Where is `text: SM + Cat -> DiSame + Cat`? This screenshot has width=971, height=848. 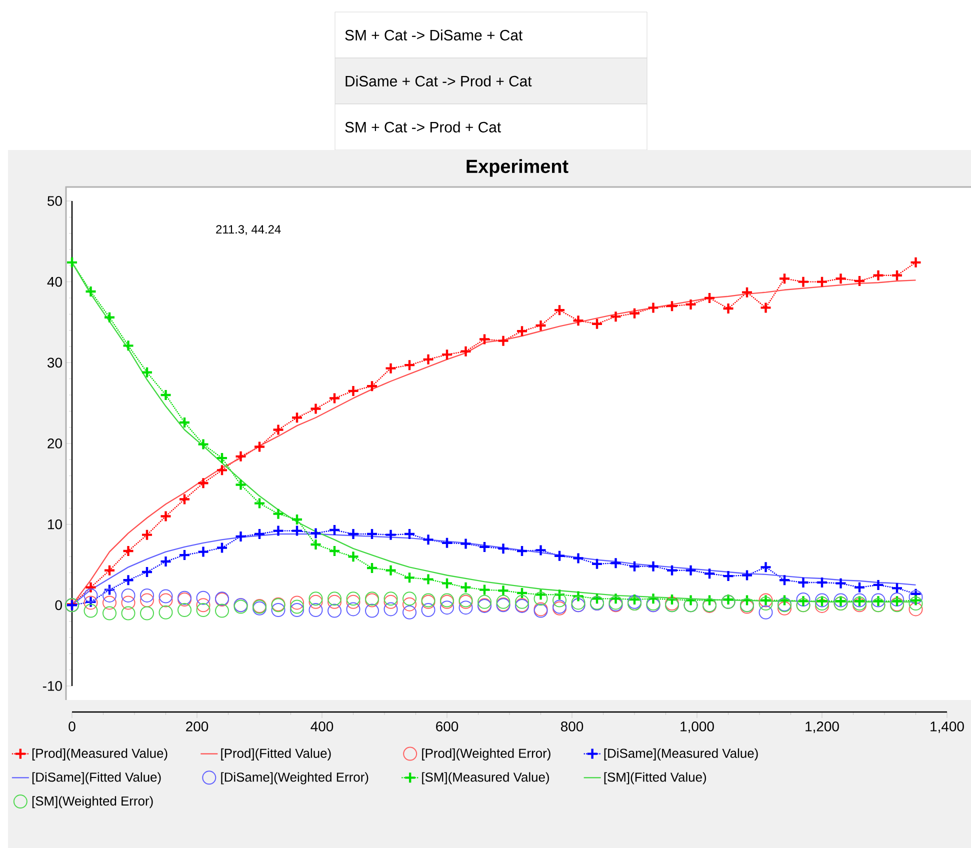
text: SM + Cat -> DiSame + Cat is located at coordinates (434, 35).